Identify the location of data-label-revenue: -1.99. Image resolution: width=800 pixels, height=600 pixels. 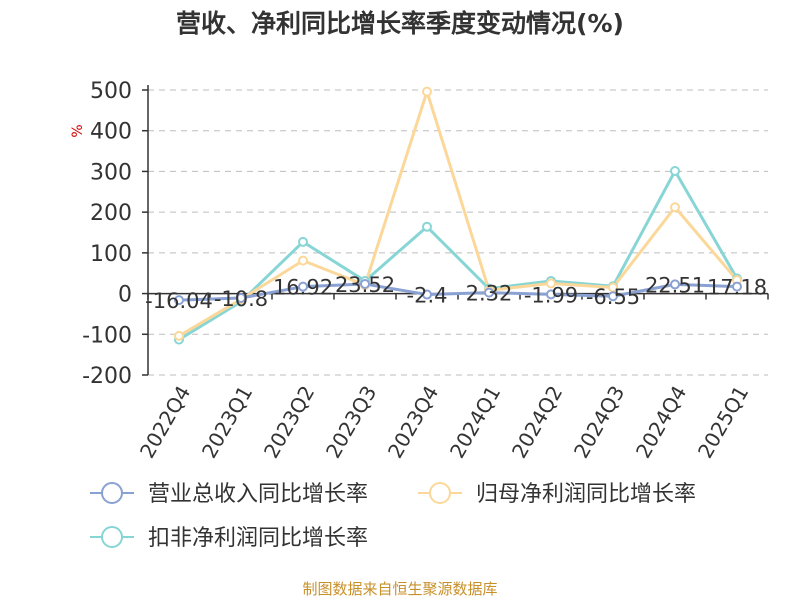
(551, 295).